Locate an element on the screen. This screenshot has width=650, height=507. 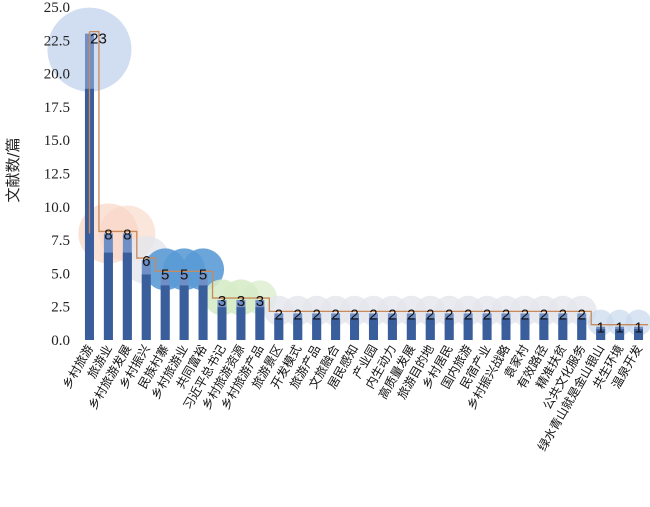
y-tick-label: 15.0 is located at coordinates (57, 141).